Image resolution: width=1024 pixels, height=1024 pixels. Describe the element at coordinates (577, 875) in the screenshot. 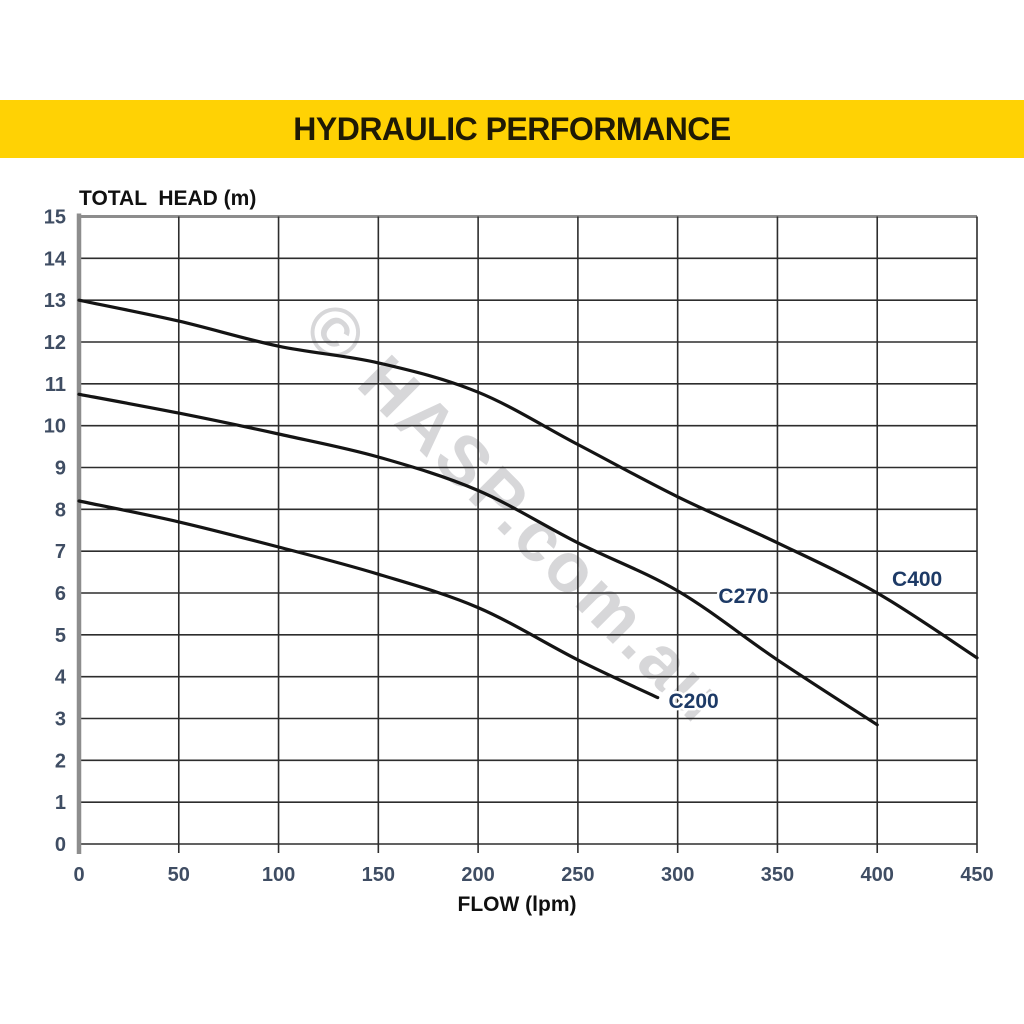

I see `x-tick-label: 250` at that location.